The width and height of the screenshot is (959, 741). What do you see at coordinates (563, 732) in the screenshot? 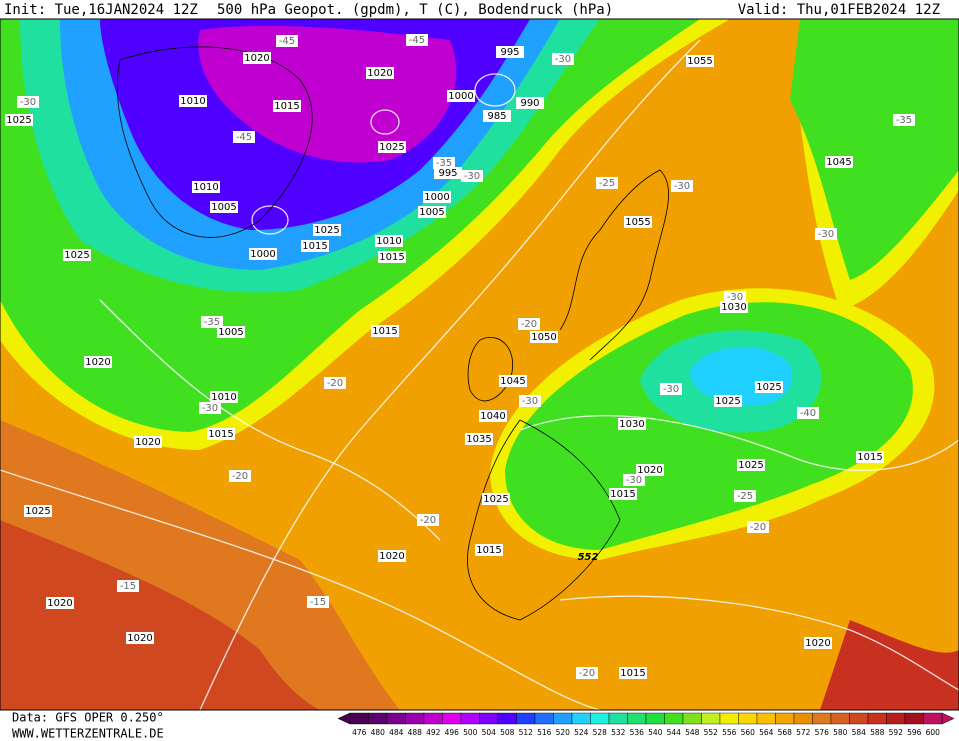
I see `colorbar-label: 520` at bounding box center [563, 732].